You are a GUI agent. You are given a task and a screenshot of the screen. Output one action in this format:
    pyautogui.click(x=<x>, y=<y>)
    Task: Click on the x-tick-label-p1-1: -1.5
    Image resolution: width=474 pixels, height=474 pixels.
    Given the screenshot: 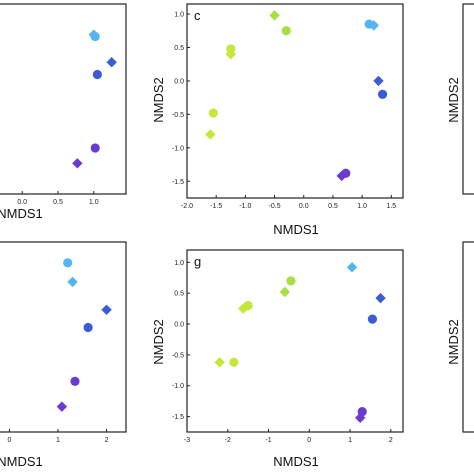 What is the action you would take?
    pyautogui.click(x=216, y=206)
    